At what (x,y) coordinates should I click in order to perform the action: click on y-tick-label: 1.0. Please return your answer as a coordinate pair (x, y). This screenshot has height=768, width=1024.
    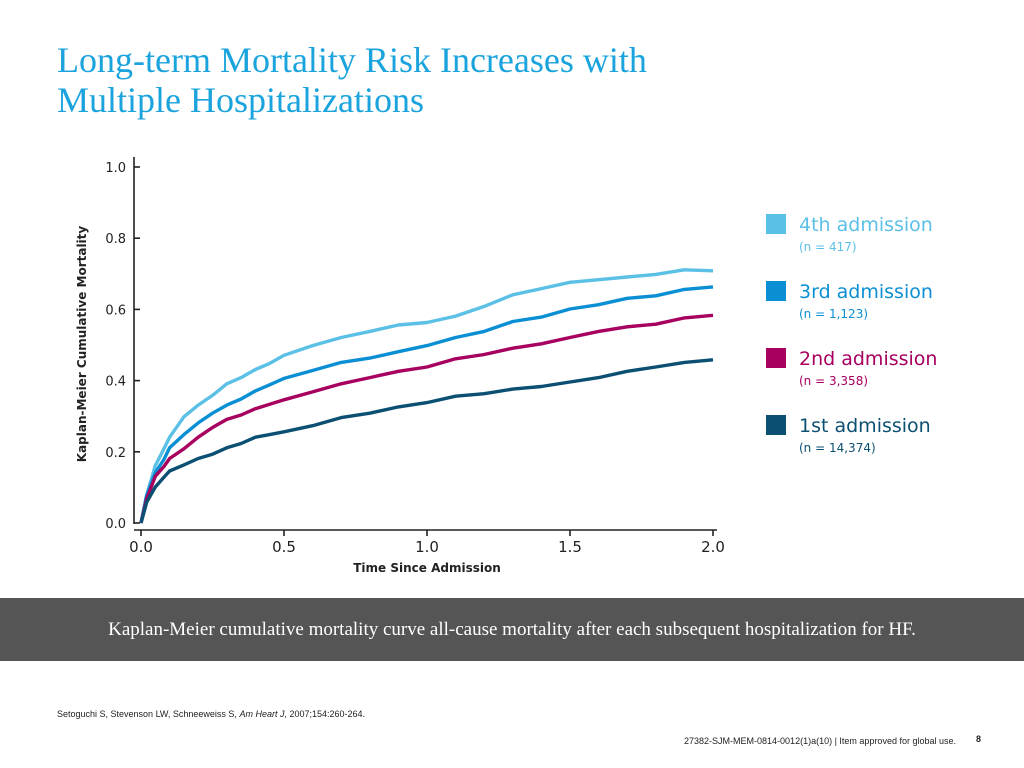
    Looking at the image, I should click on (115, 168).